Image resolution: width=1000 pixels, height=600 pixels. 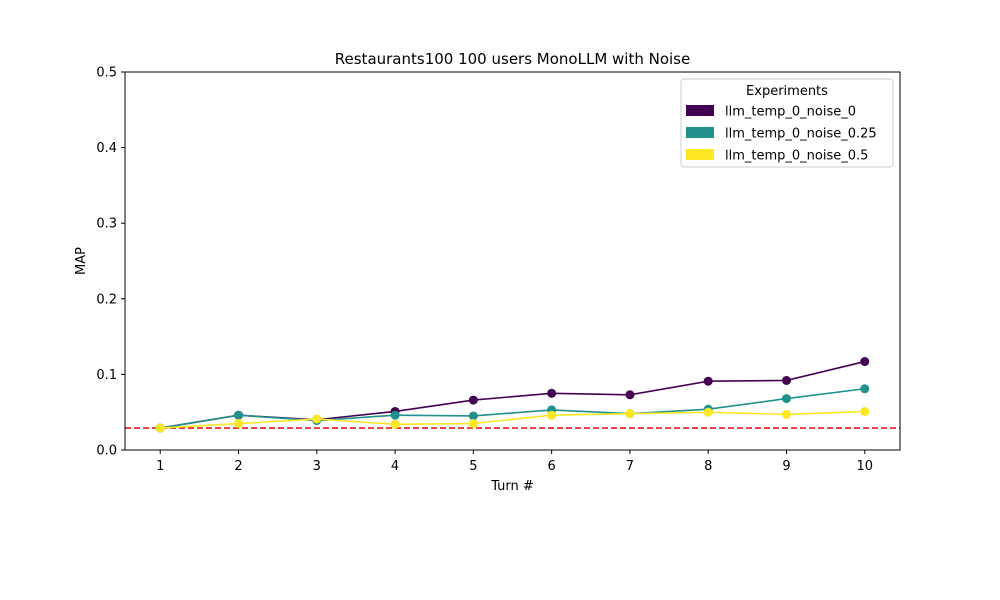 I want to click on legend-label: llm_temp_0_noise_0.5, so click(x=796, y=156).